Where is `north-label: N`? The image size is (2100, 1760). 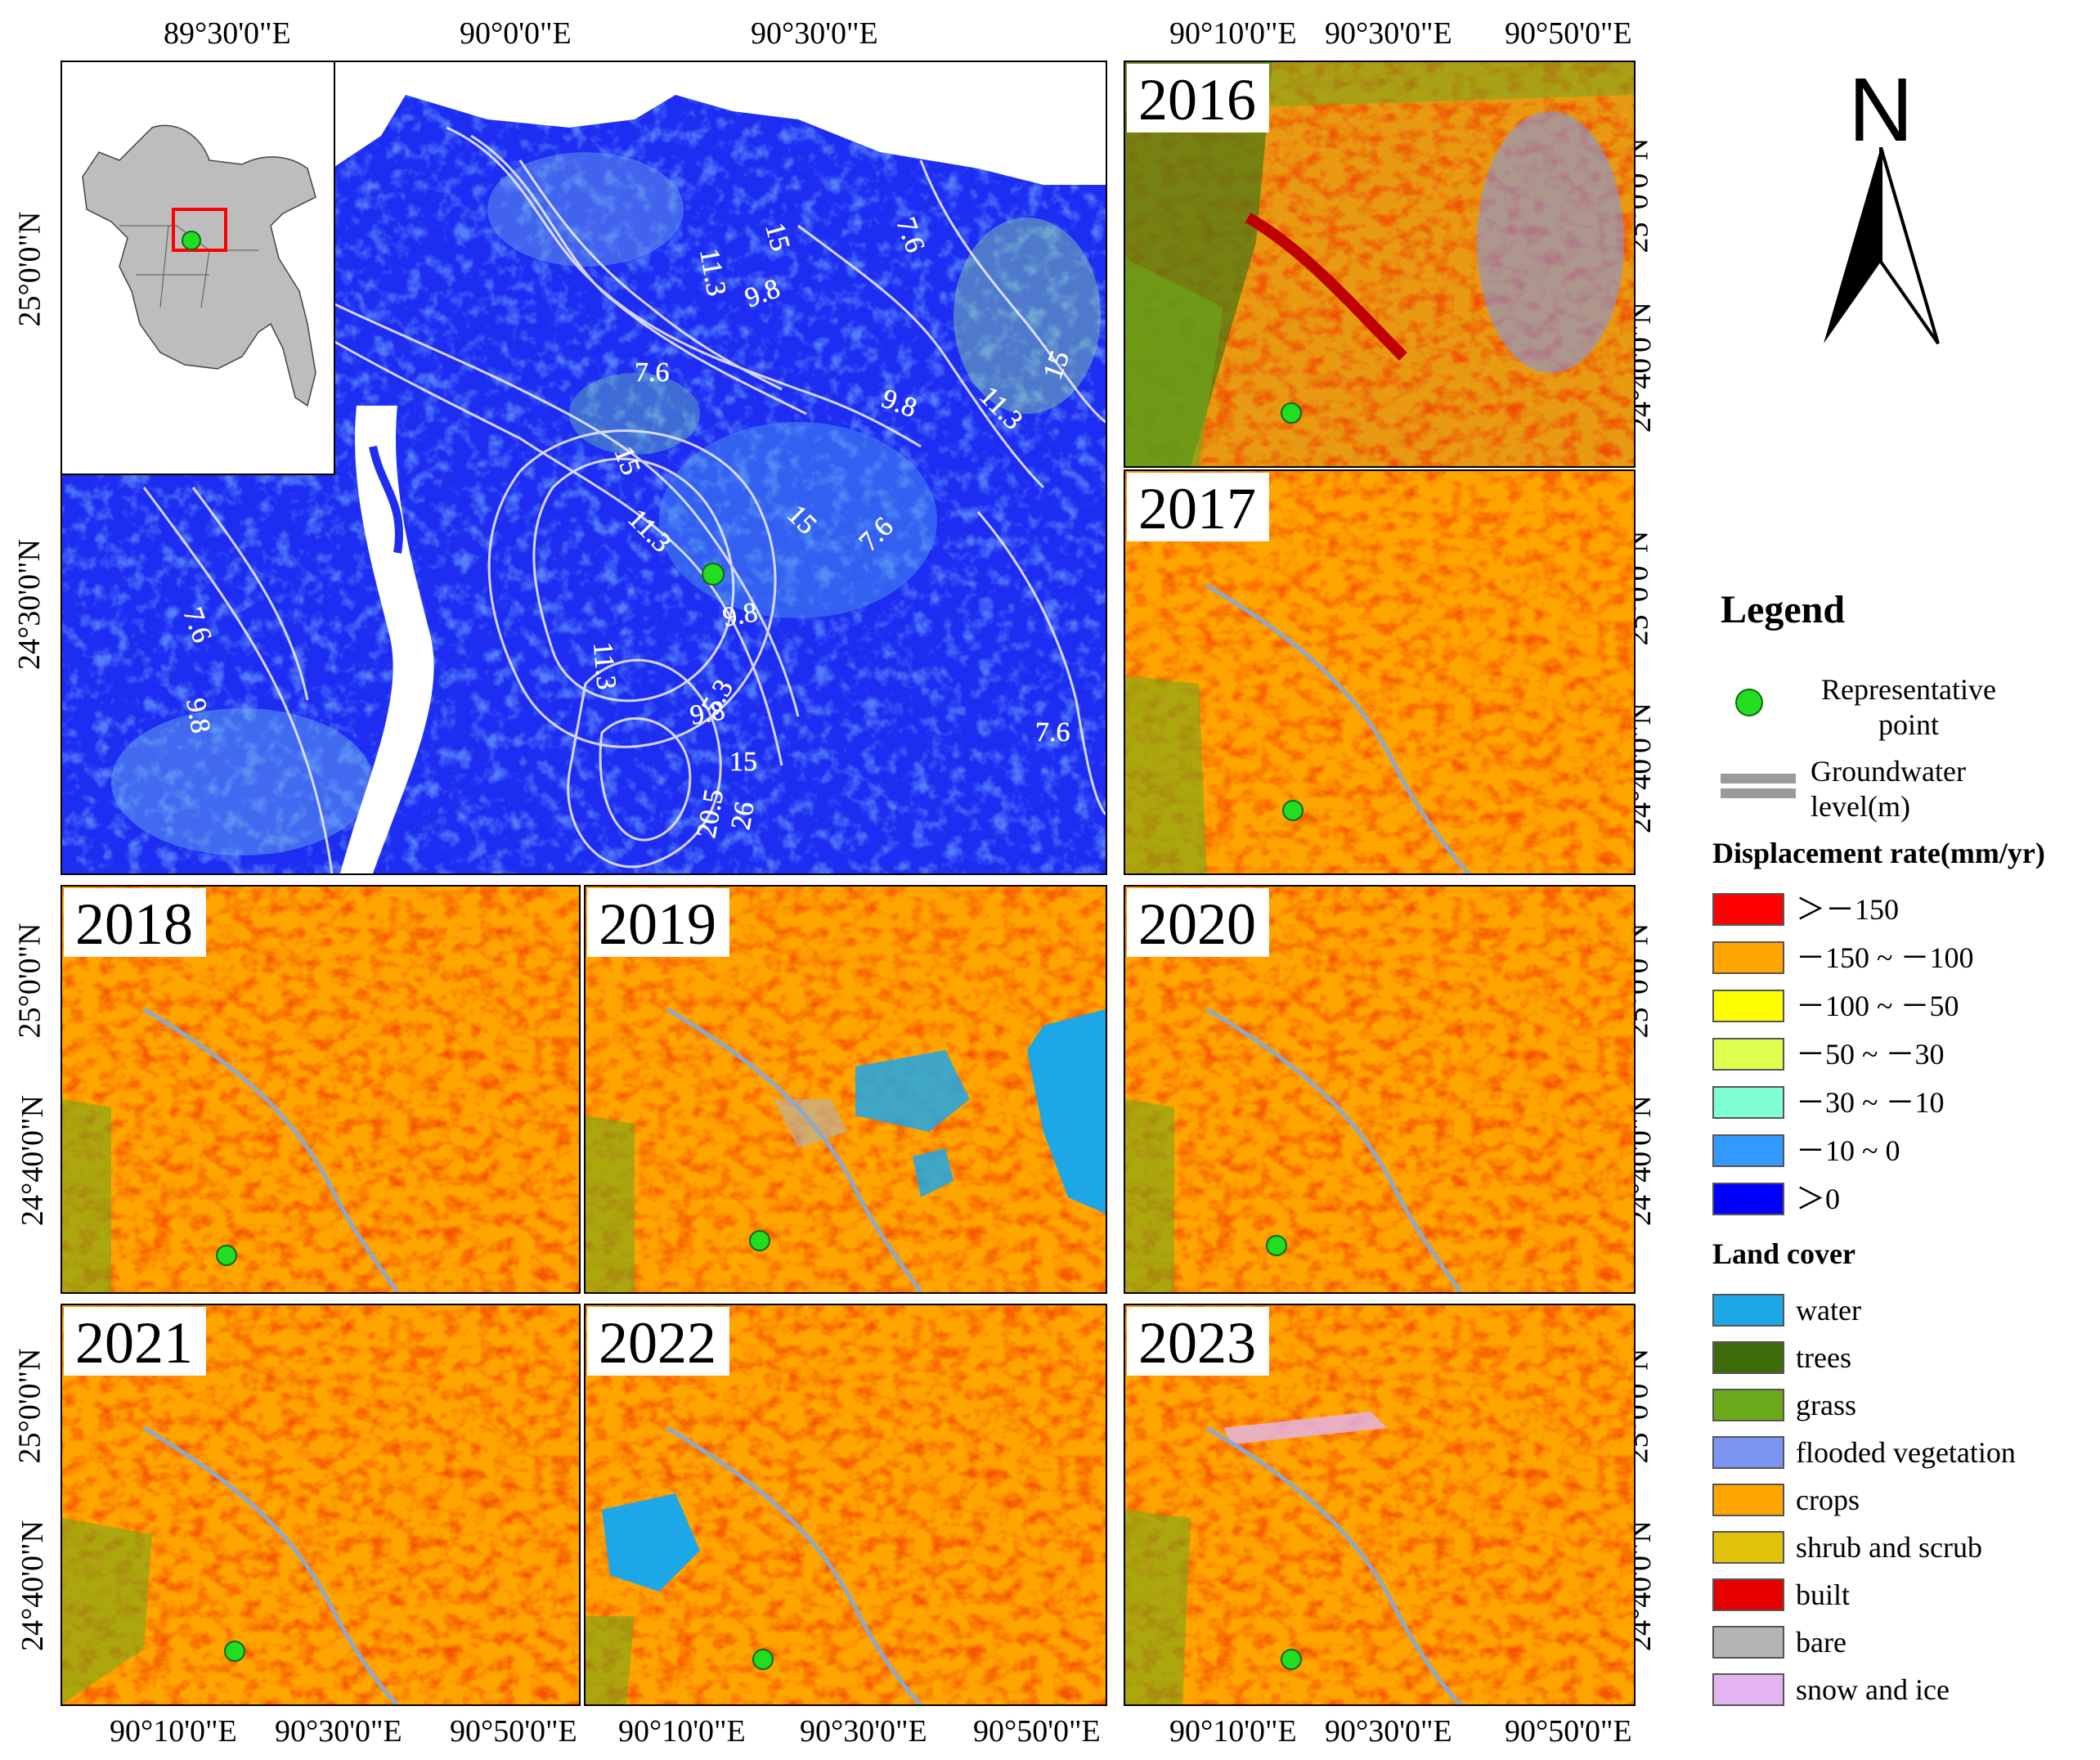 north-label: N is located at coordinates (1881, 110).